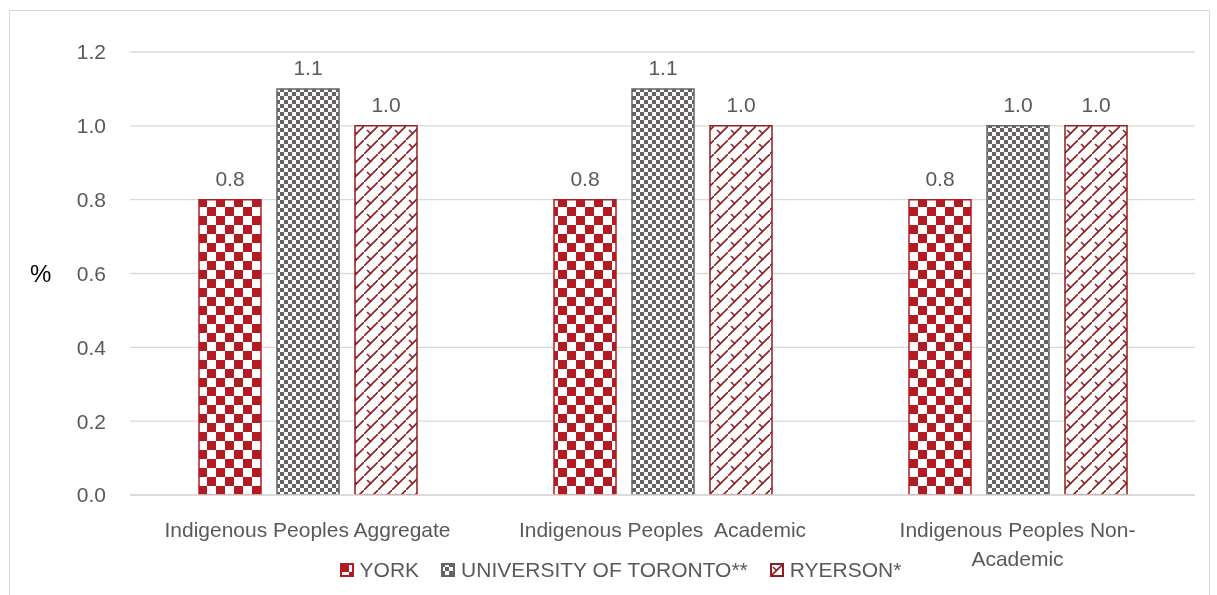 Image resolution: width=1217 pixels, height=595 pixels. I want to click on x-tick-label: Indigenous Peoples Aggregate, so click(307, 529).